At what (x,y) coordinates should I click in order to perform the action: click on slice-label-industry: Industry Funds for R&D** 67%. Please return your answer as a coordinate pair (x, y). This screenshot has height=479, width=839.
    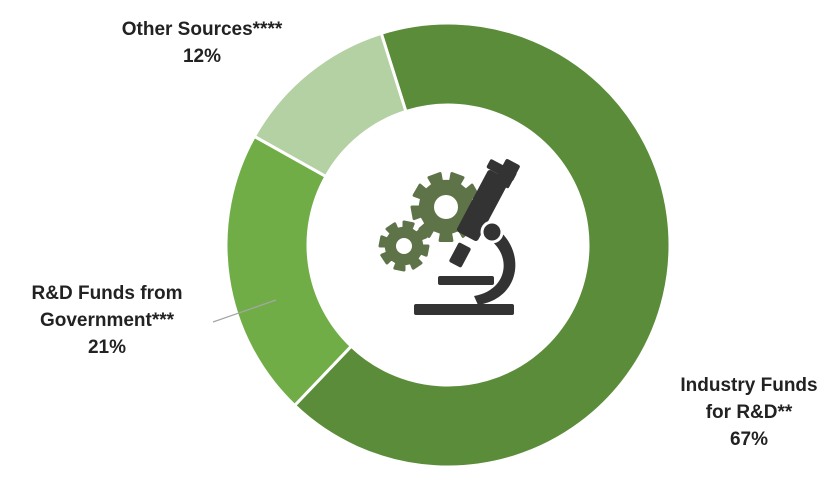
    Looking at the image, I should click on (749, 412).